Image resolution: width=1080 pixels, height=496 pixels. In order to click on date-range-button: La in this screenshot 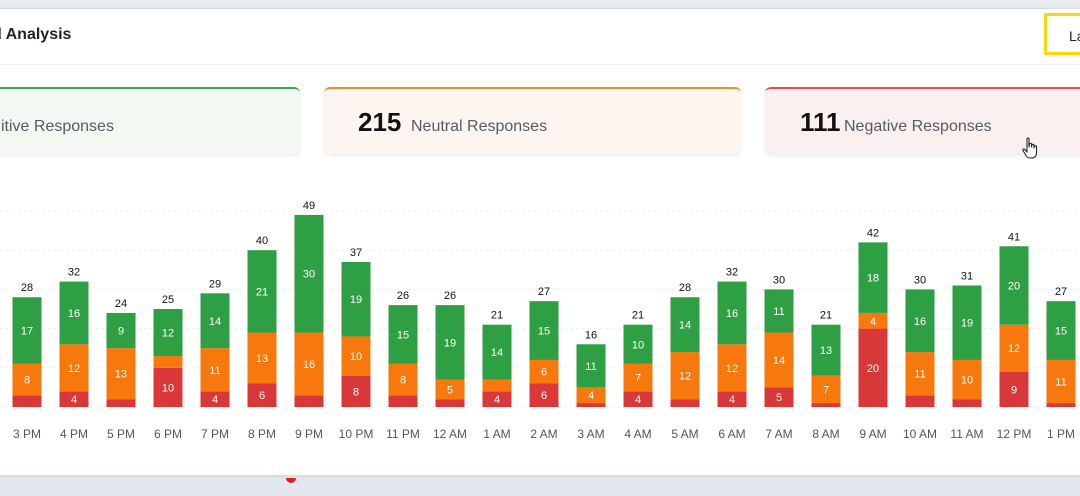, I will do `click(1062, 34)`.